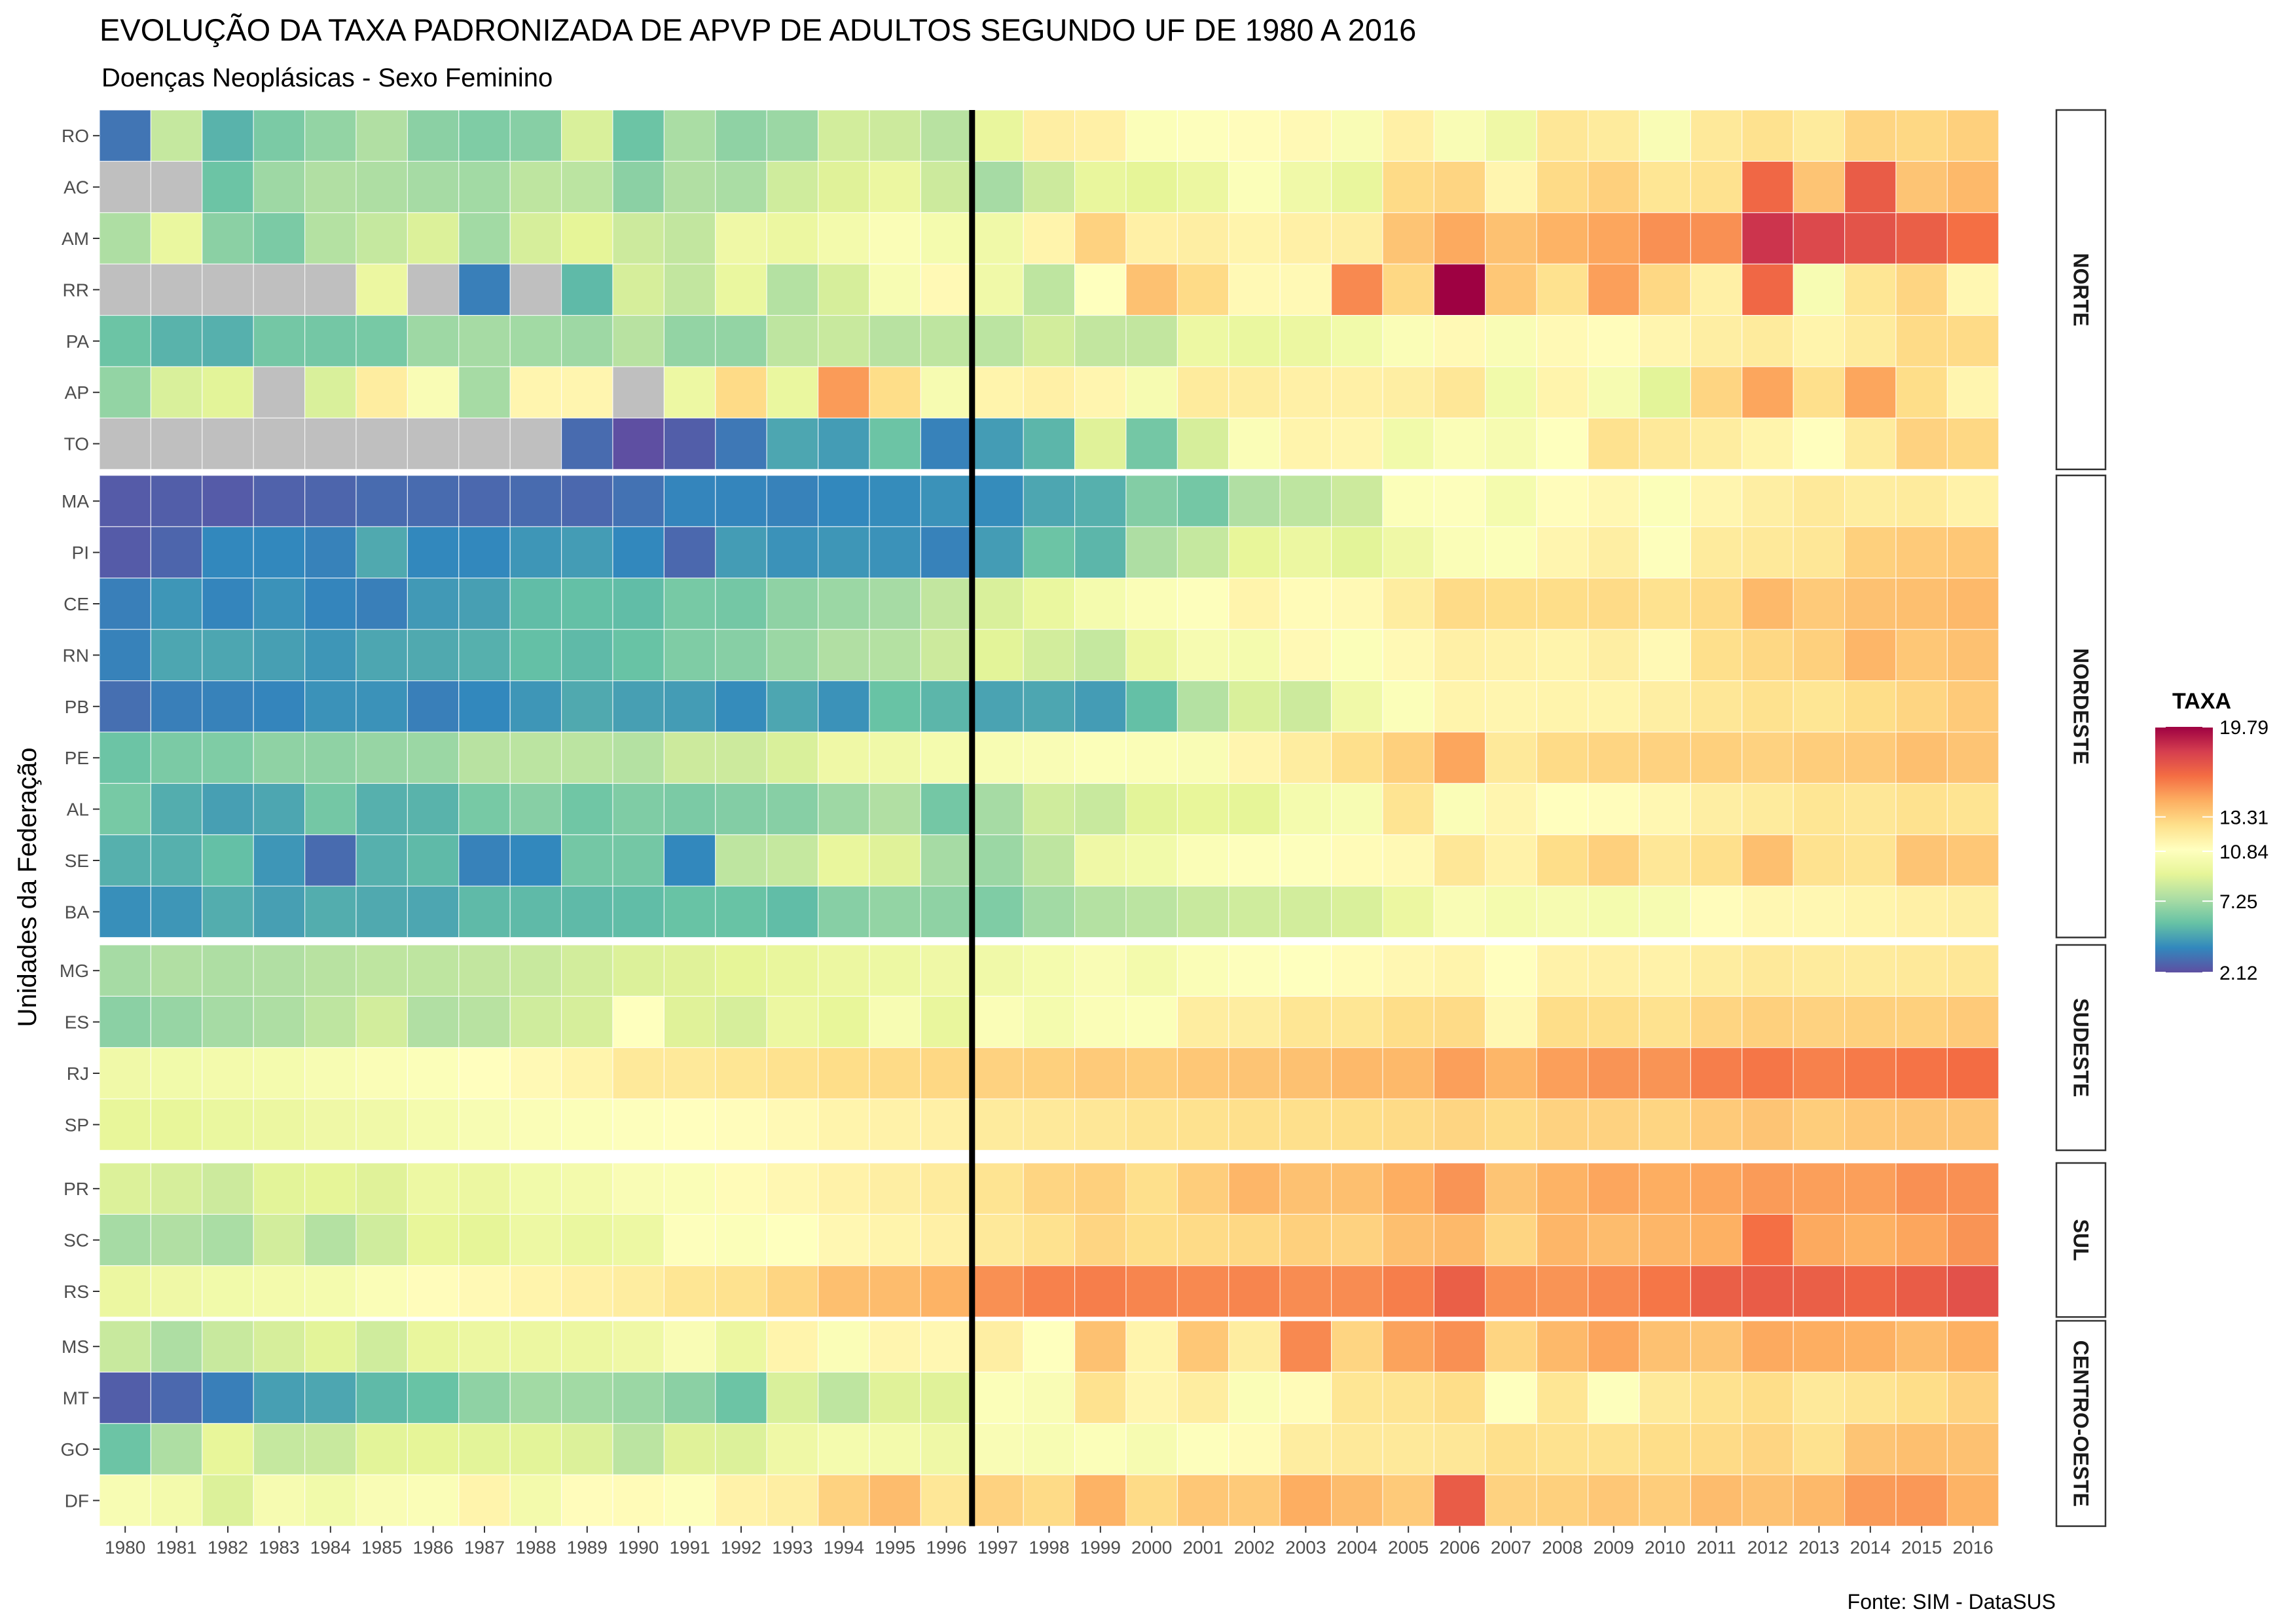 This screenshot has height=1624, width=2296. I want to click on y-tick-label: TO, so click(76, 444).